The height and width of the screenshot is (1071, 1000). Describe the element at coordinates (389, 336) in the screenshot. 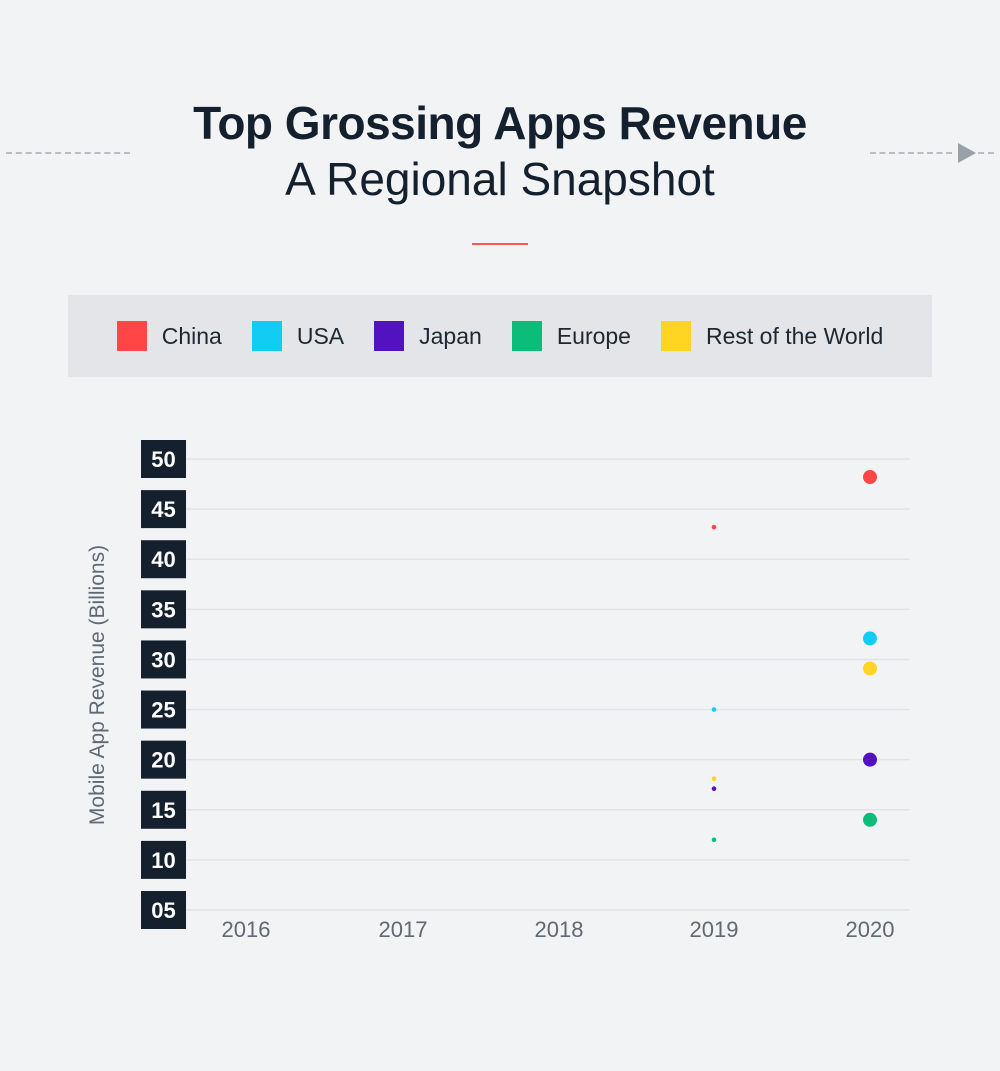

I see `legend-swatch-japan` at that location.